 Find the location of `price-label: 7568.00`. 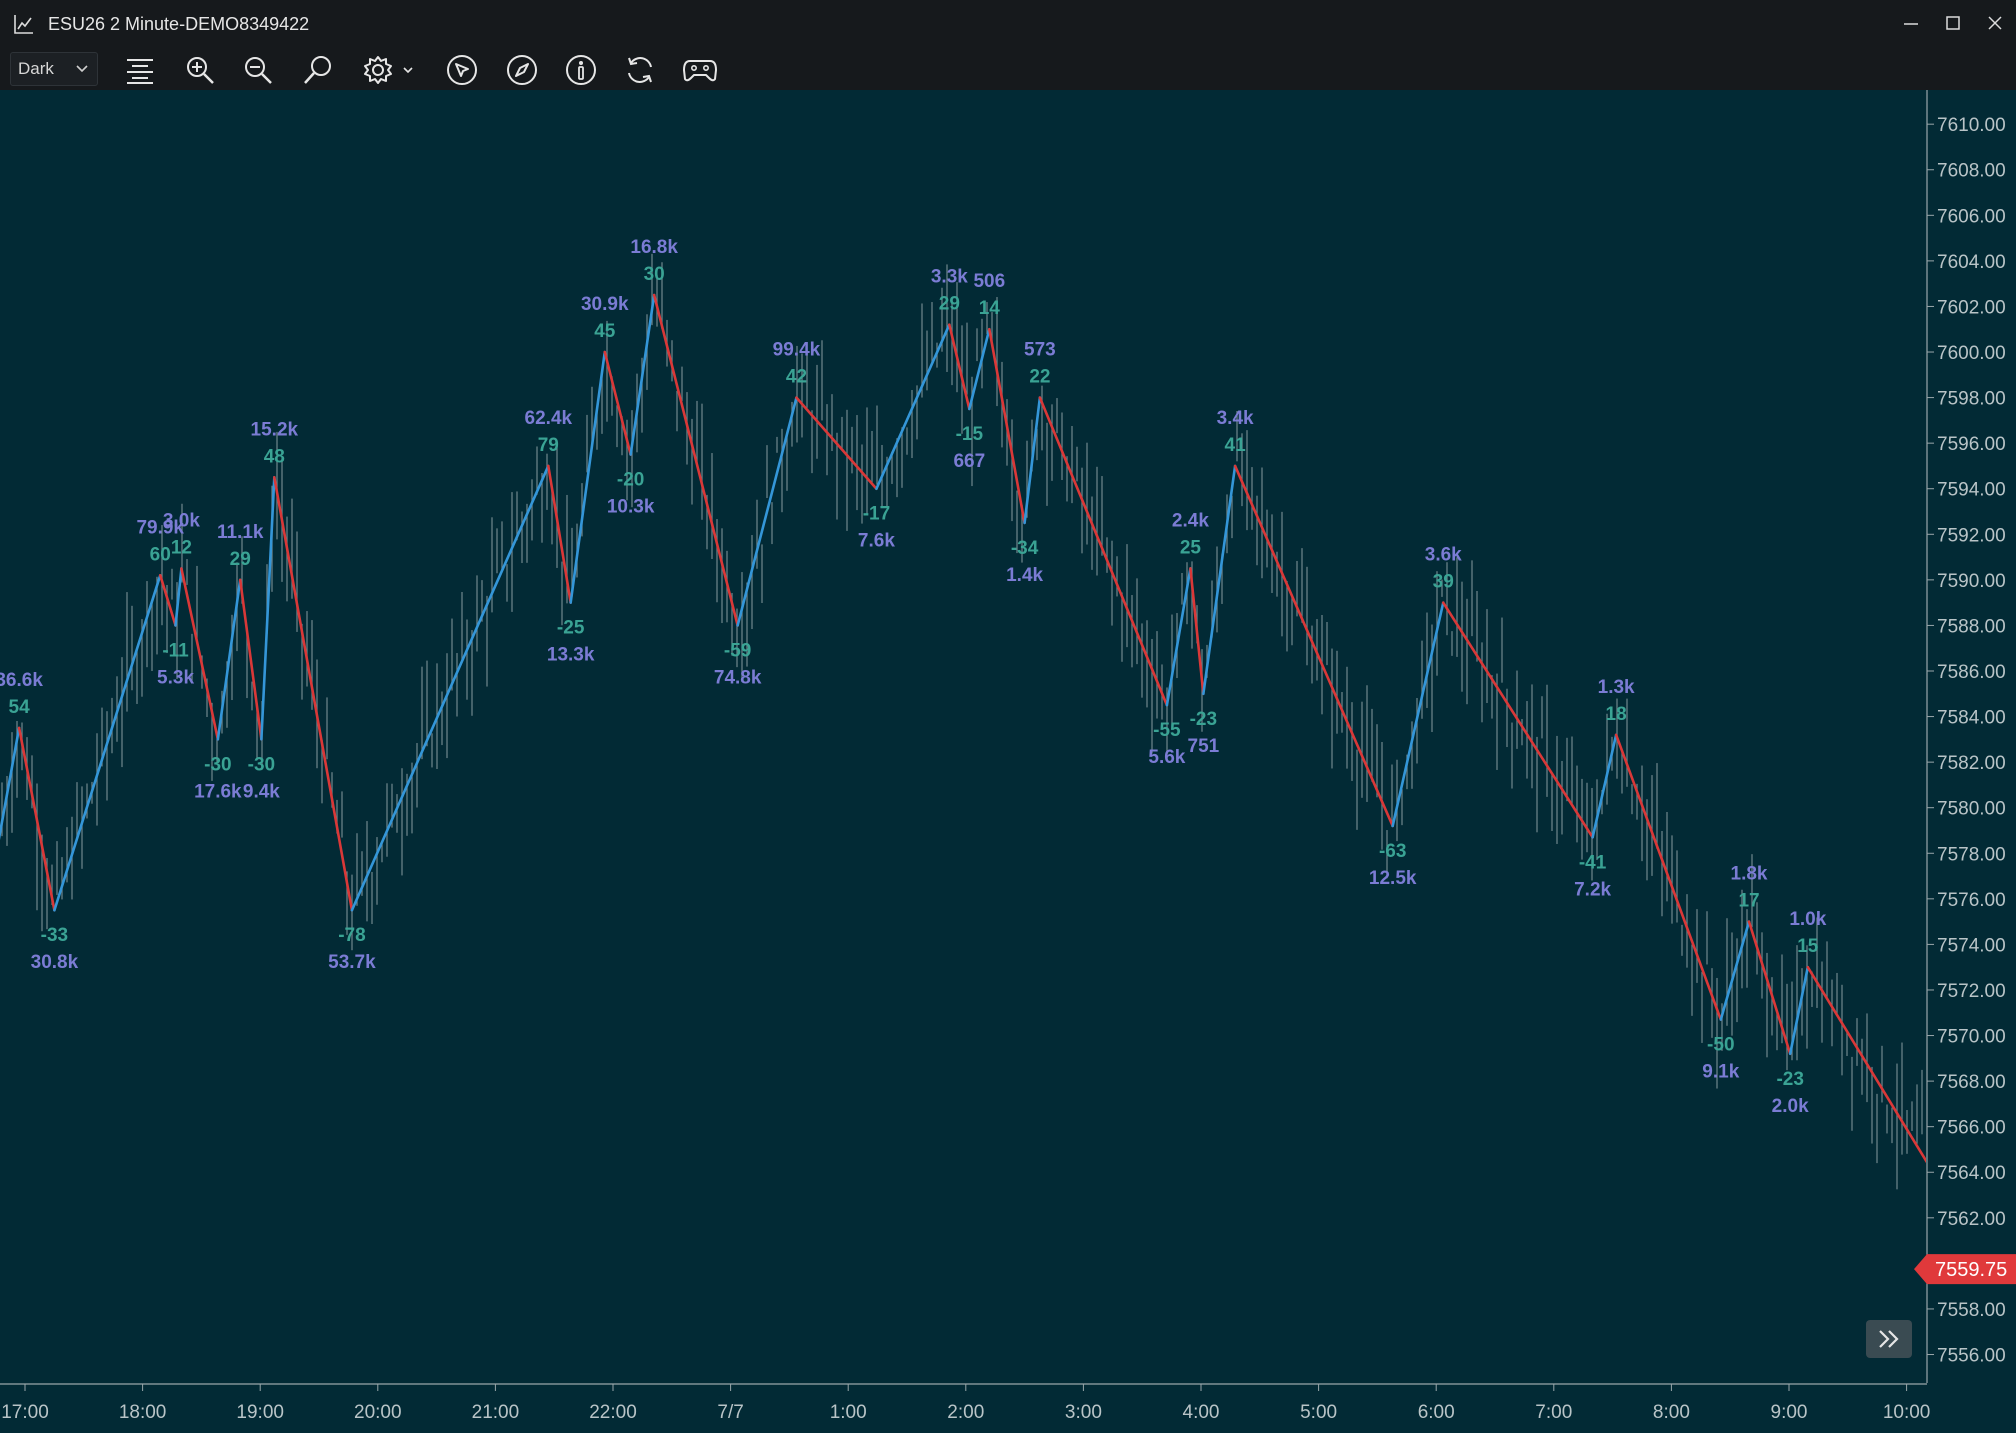

price-label: 7568.00 is located at coordinates (1971, 1082).